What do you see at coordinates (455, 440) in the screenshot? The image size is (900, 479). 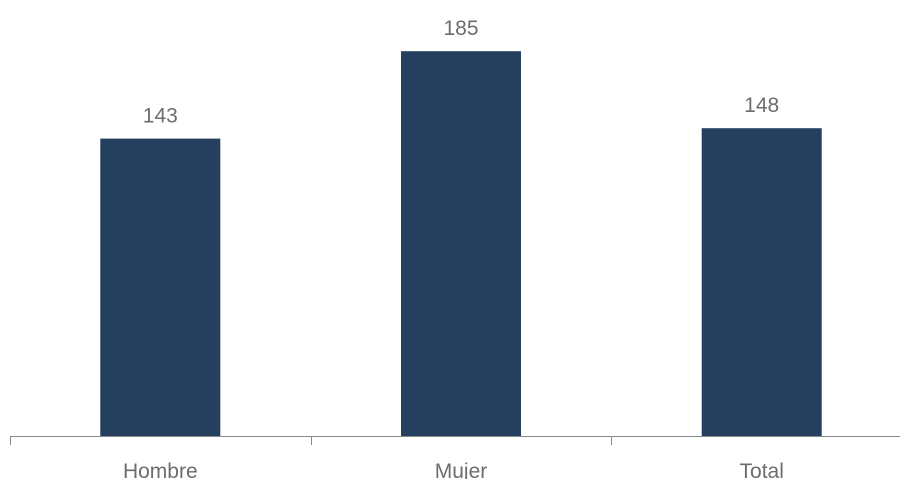 I see `x-axis` at bounding box center [455, 440].